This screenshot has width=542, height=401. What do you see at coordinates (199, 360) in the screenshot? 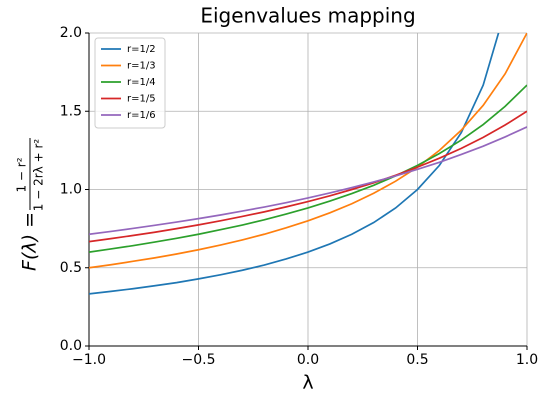
I see `x-tick-label: −0.5` at bounding box center [199, 360].